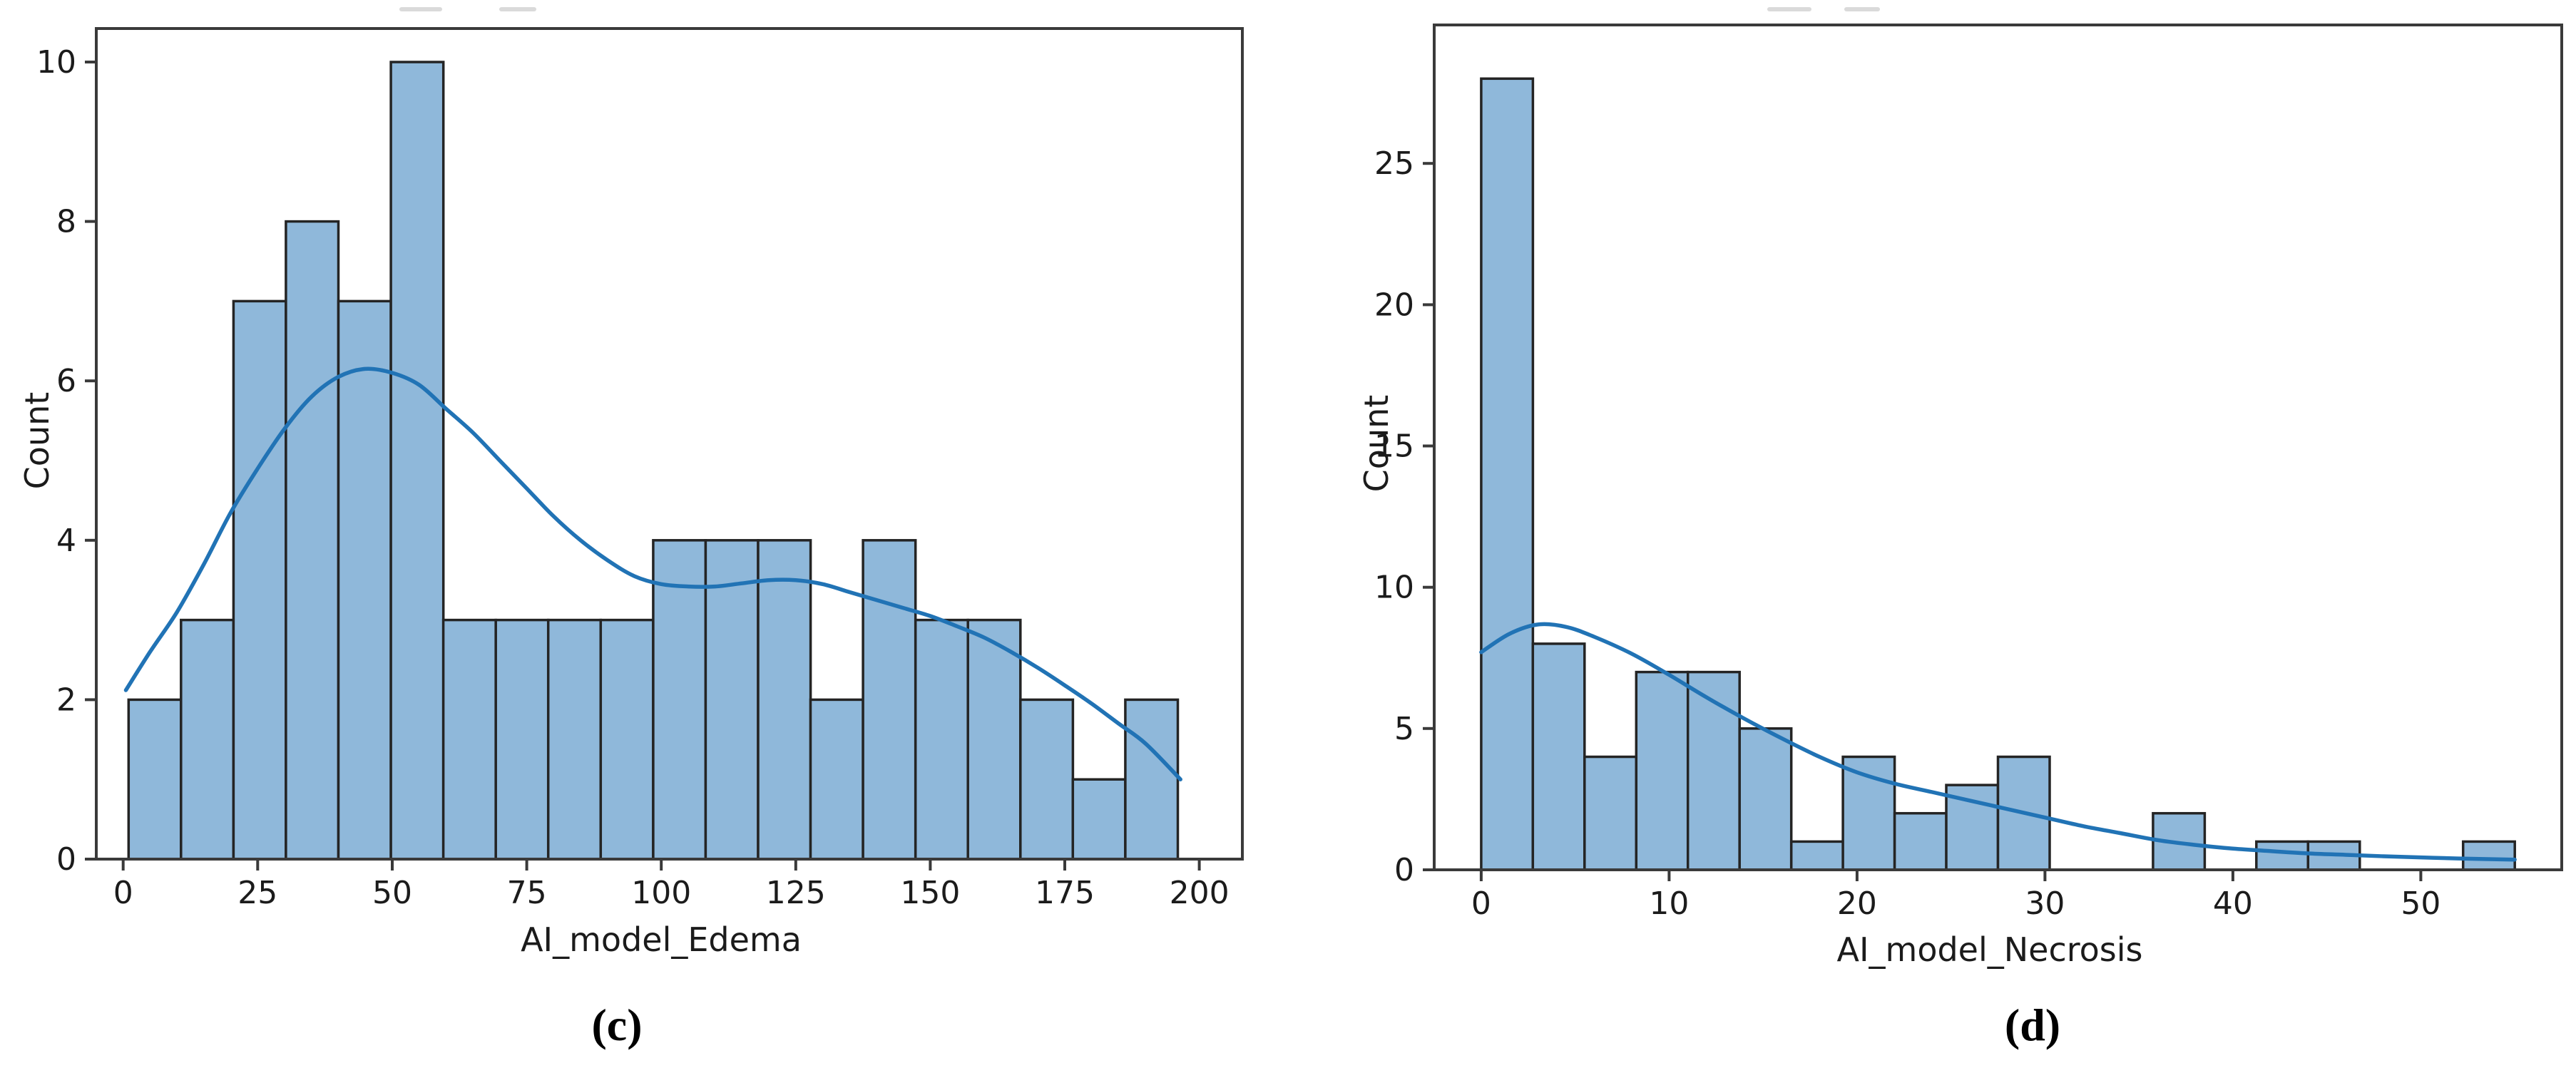 Image resolution: width=2576 pixels, height=1073 pixels. I want to click on x-tick-label: 20, so click(1857, 904).